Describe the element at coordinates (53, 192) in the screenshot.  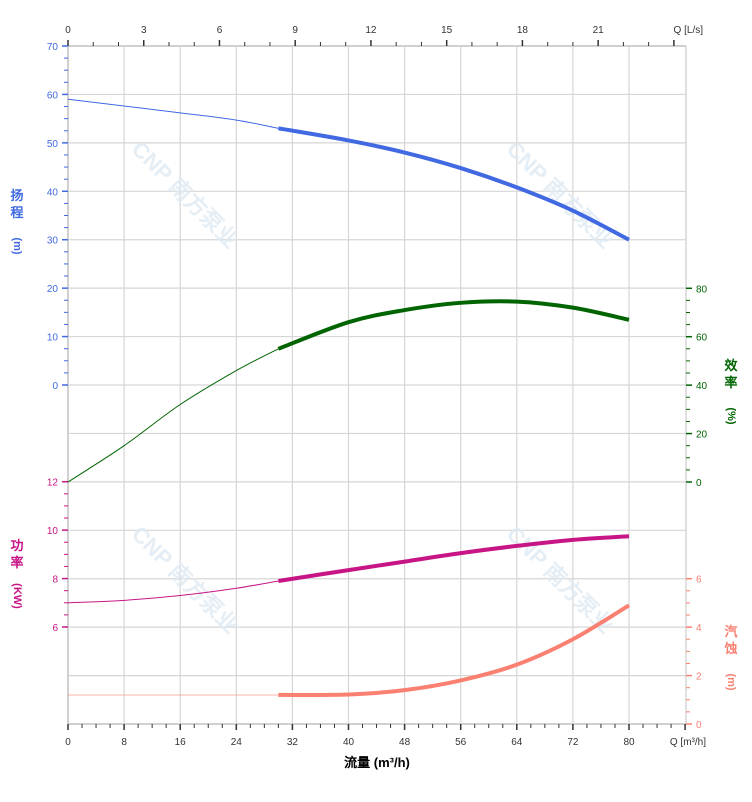
I see `head-tick-label: 40` at that location.